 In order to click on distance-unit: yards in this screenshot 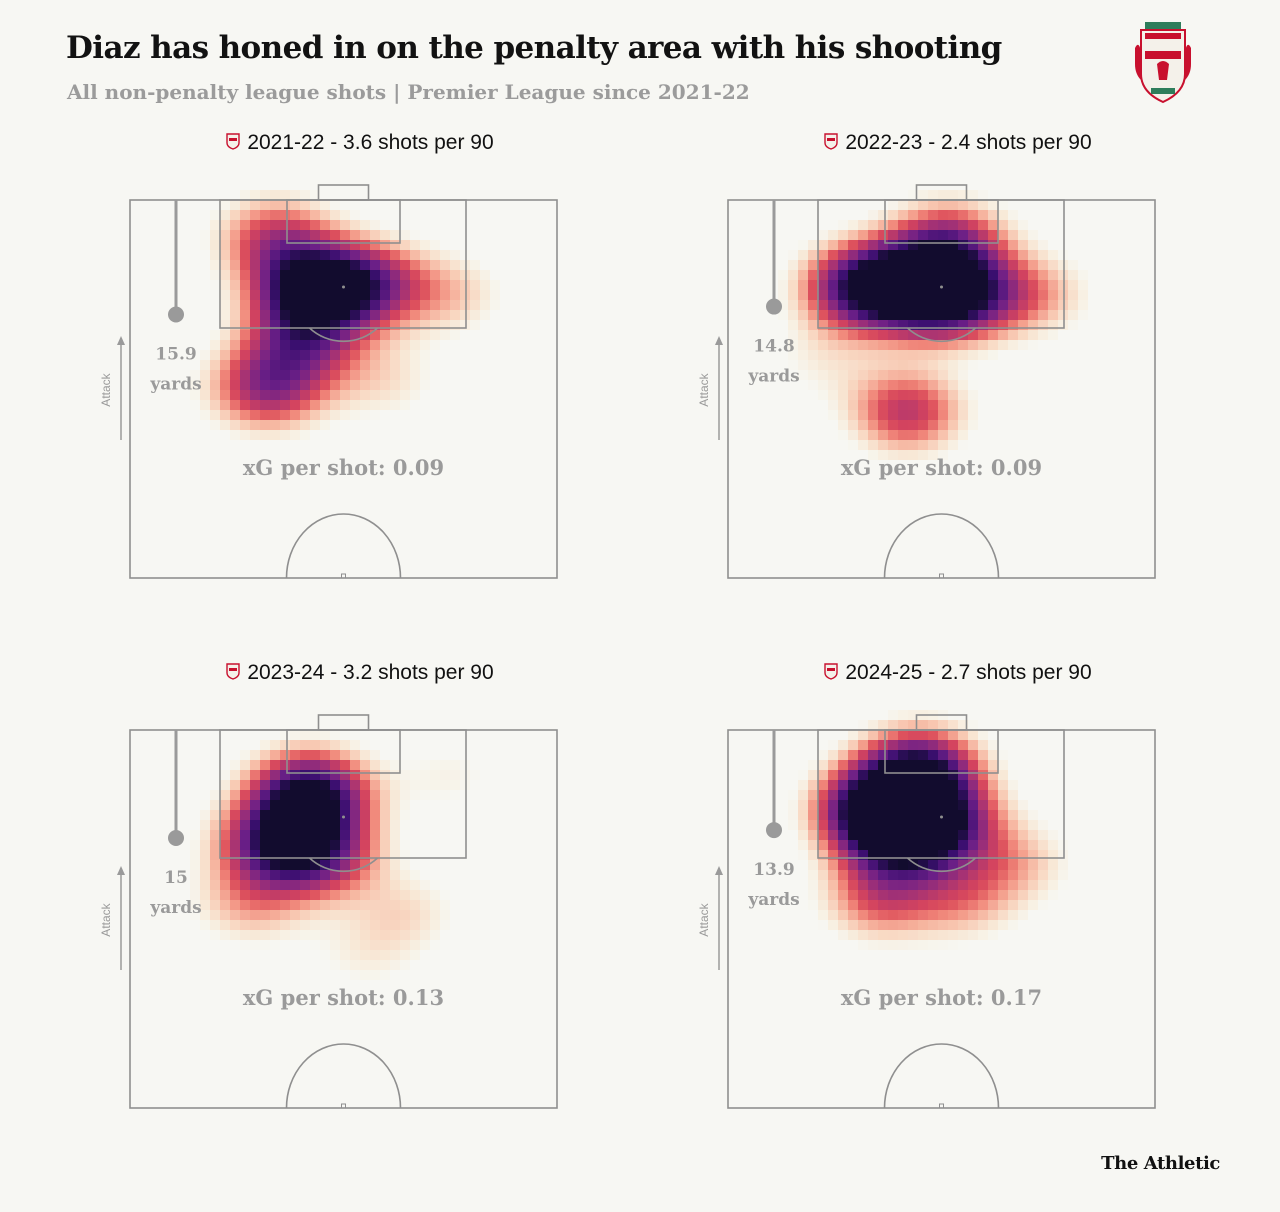, I will do `click(175, 384)`.